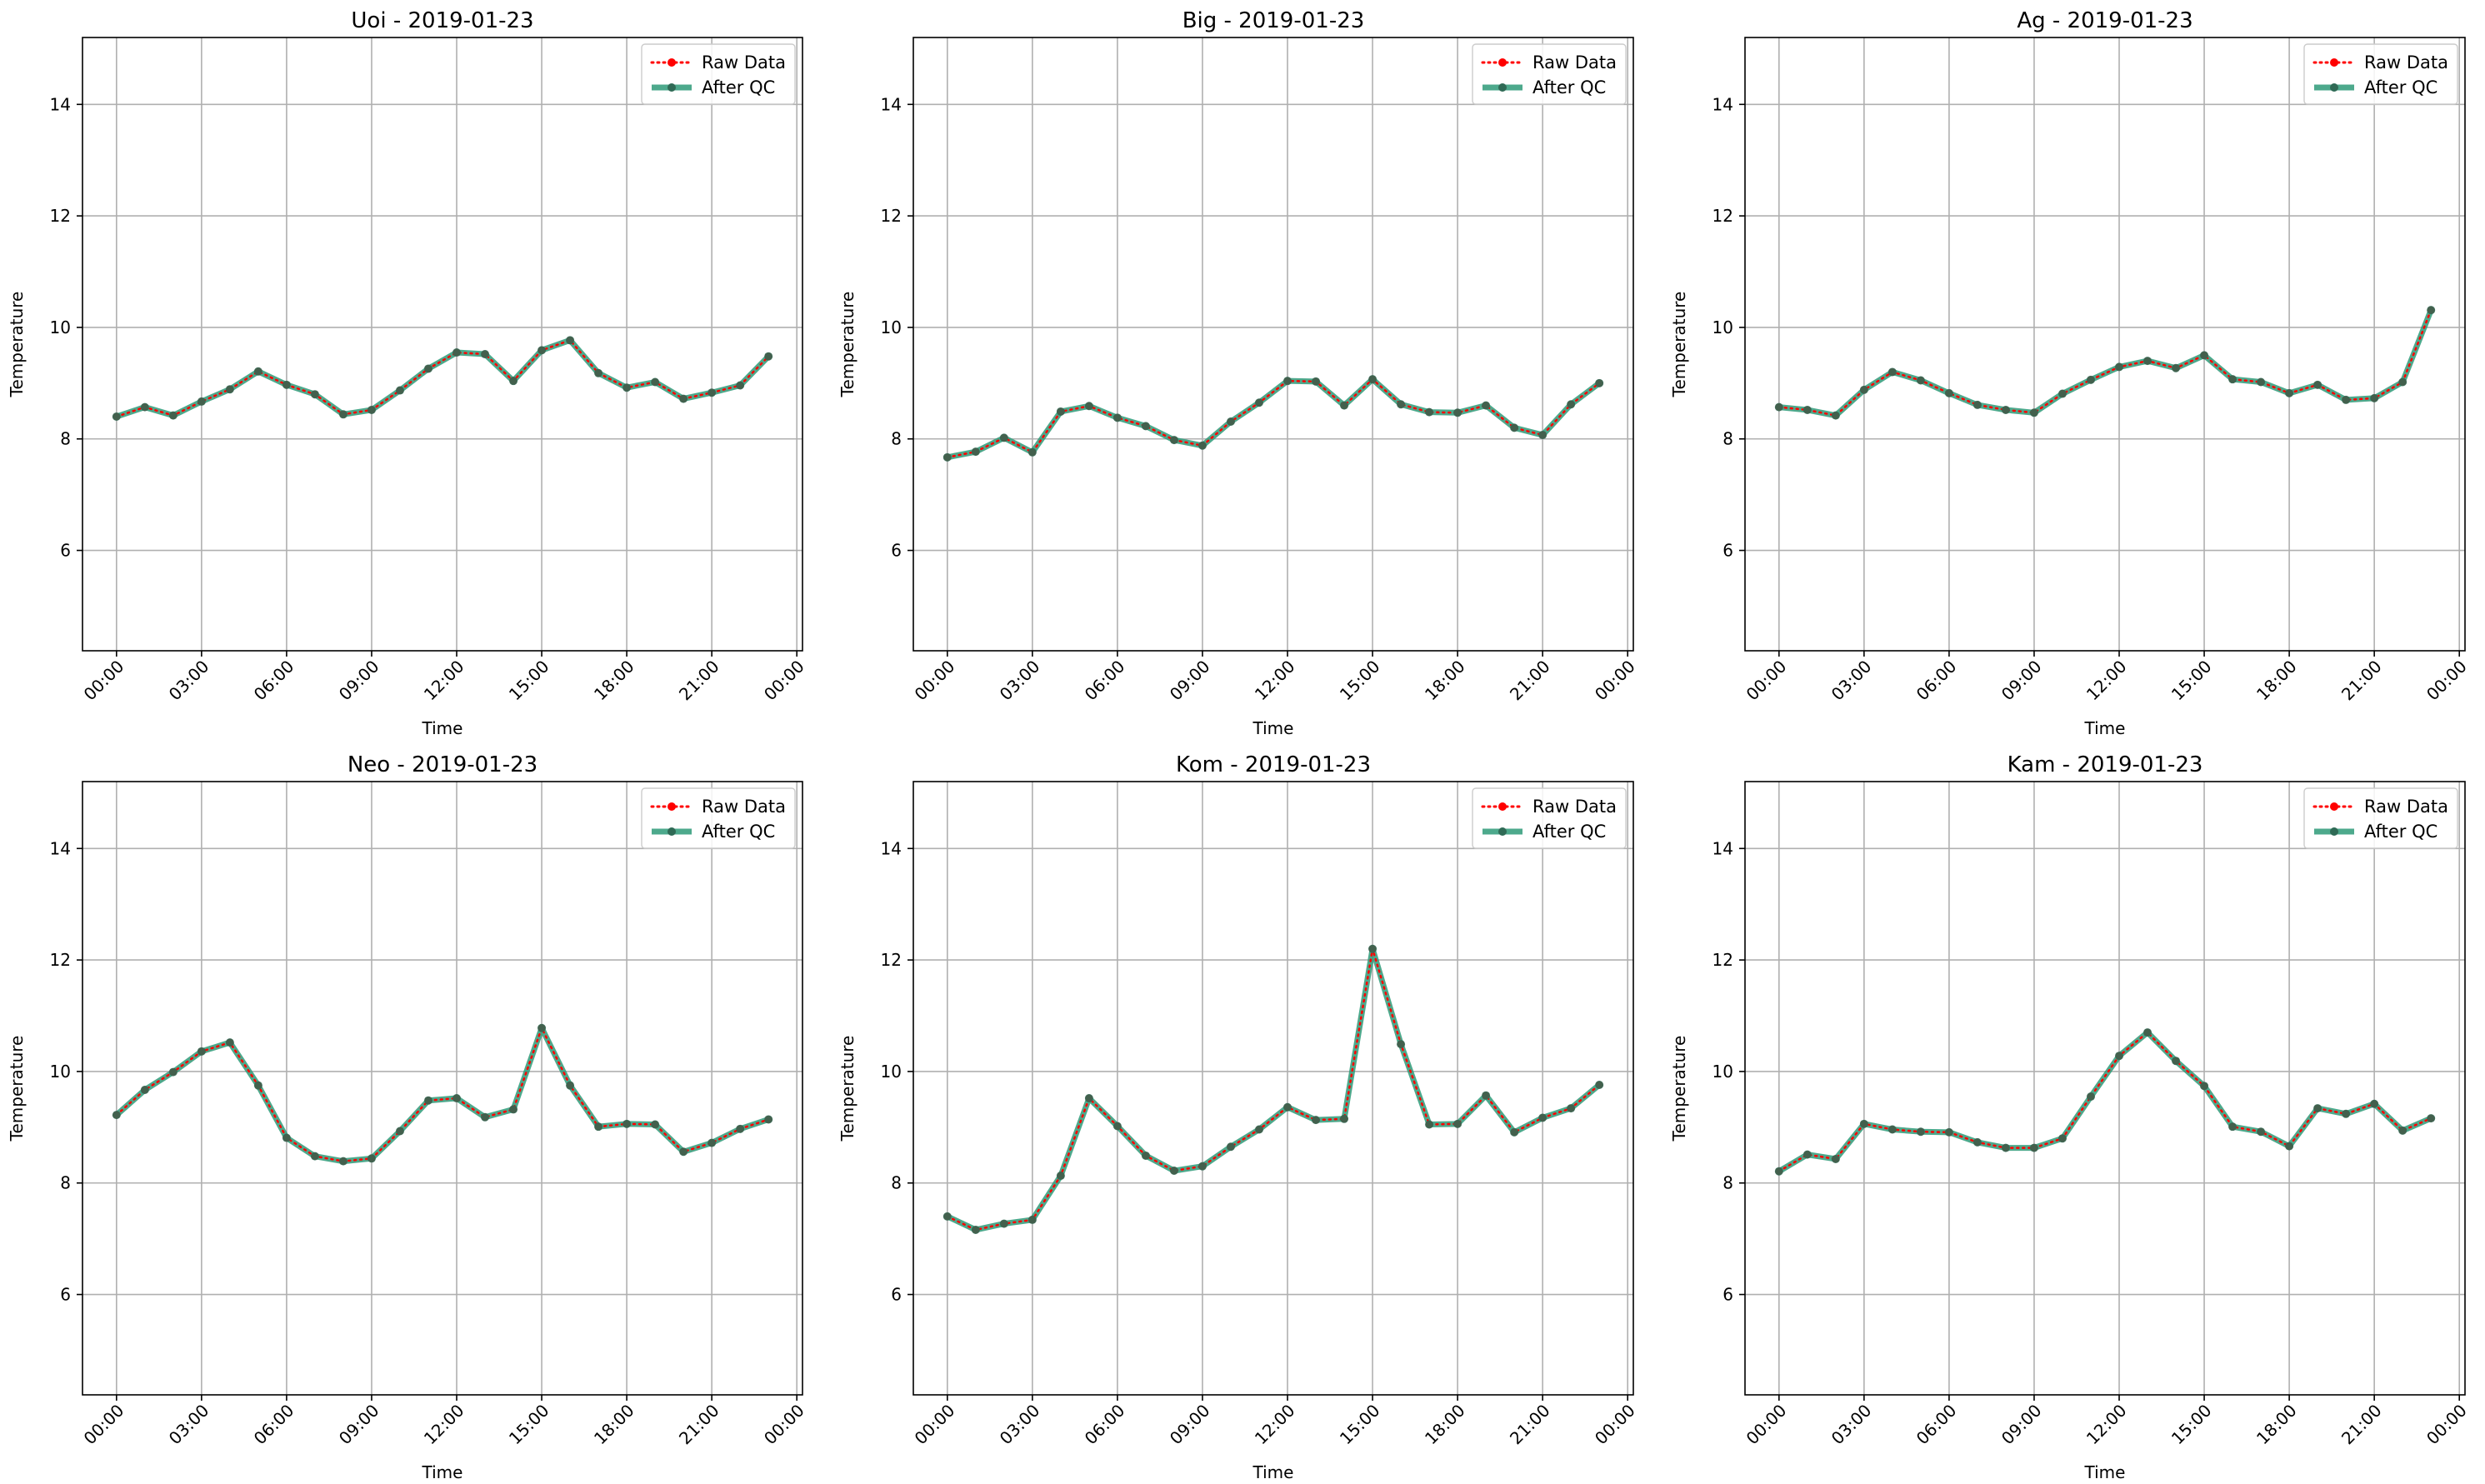  Describe the element at coordinates (443, 764) in the screenshot. I see `subplot-title: Neo - 2019-01-23` at that location.